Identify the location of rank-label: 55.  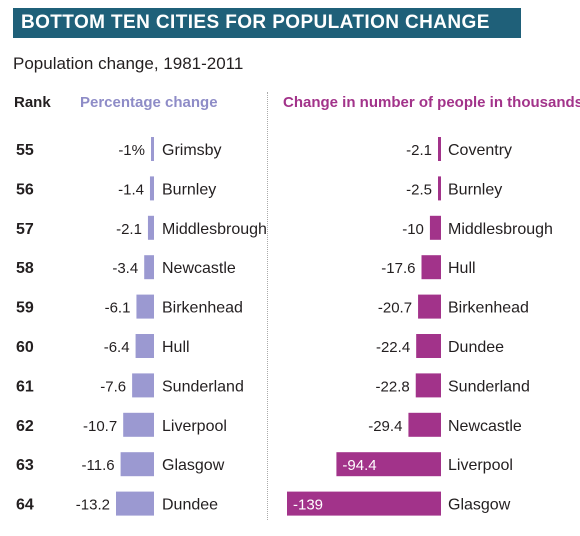
(25, 150).